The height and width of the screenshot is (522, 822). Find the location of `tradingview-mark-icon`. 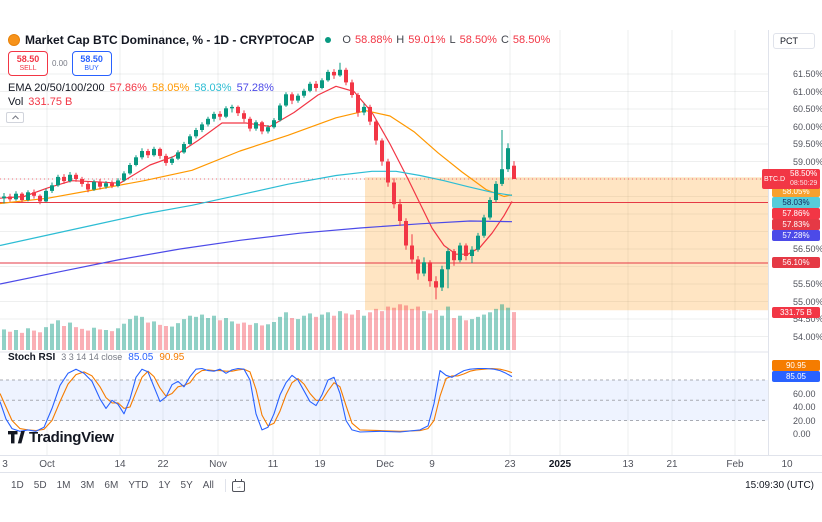

tradingview-mark-icon is located at coordinates (16, 437).